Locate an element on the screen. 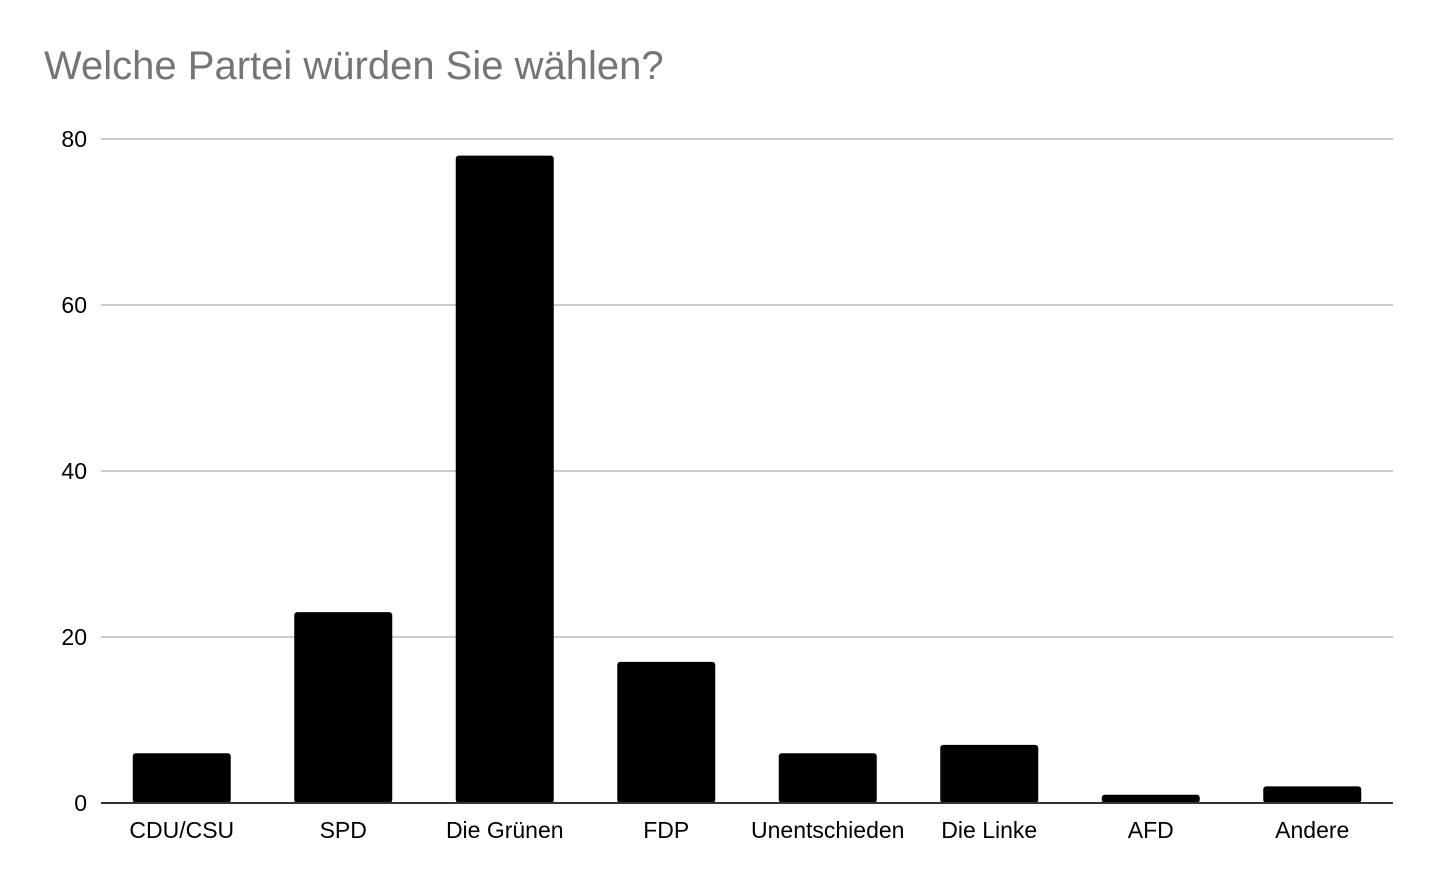  chart-title: Welche Partei würden Sie wählen? is located at coordinates (354, 66).